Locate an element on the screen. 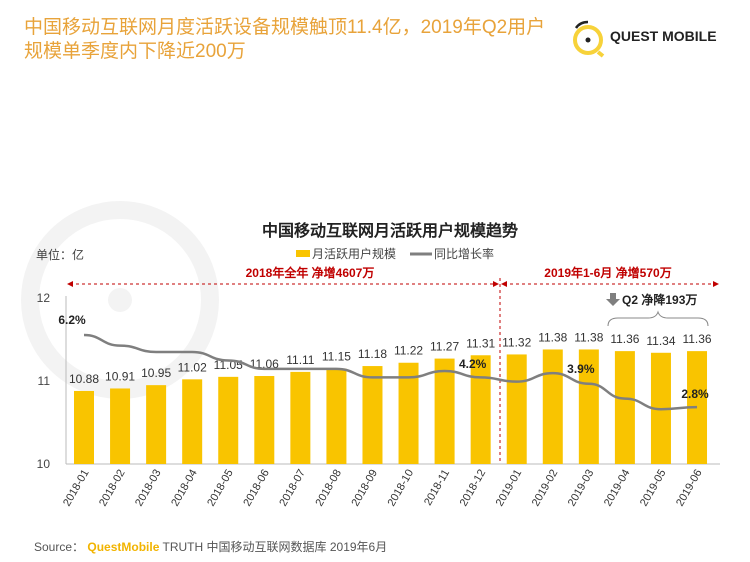  bar-value-label: 11.34 is located at coordinates (660, 341).